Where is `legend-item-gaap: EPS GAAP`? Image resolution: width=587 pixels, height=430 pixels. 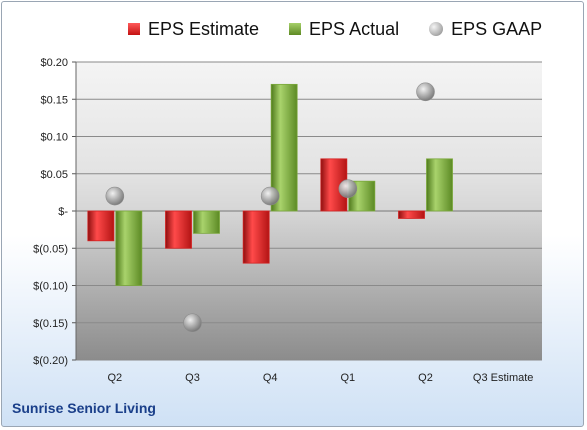 legend-item-gaap: EPS GAAP is located at coordinates (485, 29).